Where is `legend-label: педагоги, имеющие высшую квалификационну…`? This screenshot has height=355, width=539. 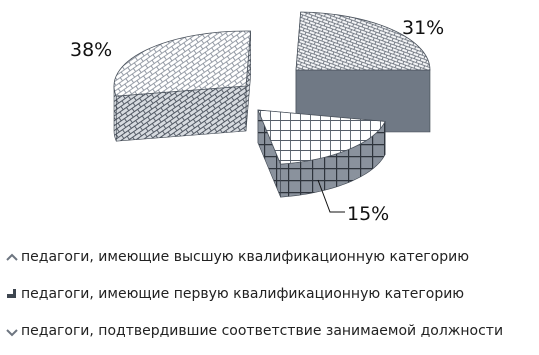 legend-label: педагоги, имеющие высшую квалификационну… is located at coordinates (245, 257).